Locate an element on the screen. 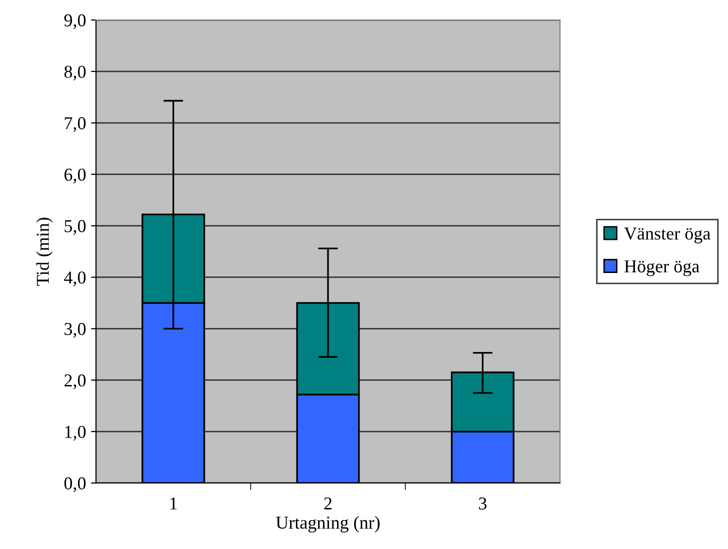 The width and height of the screenshot is (728, 549). y-tick-label: 8,0 is located at coordinates (75, 73).